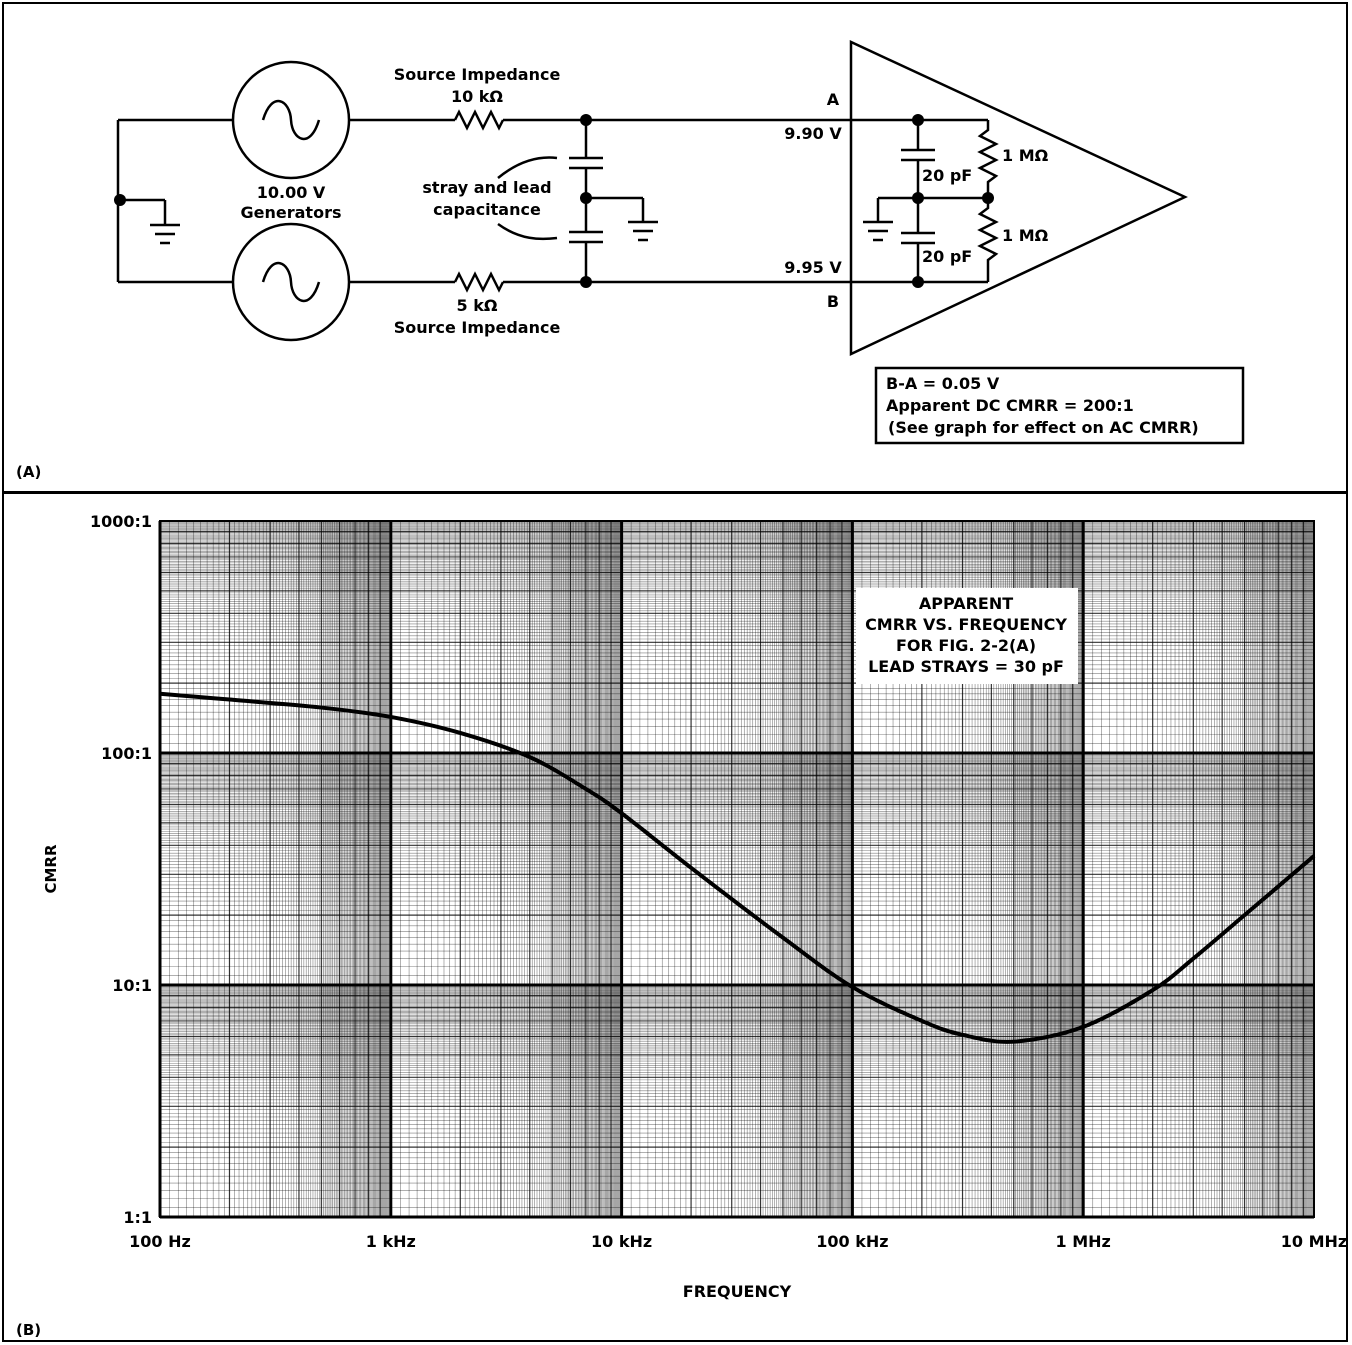  I want to click on amplifier-triangle, so click(1018, 198).